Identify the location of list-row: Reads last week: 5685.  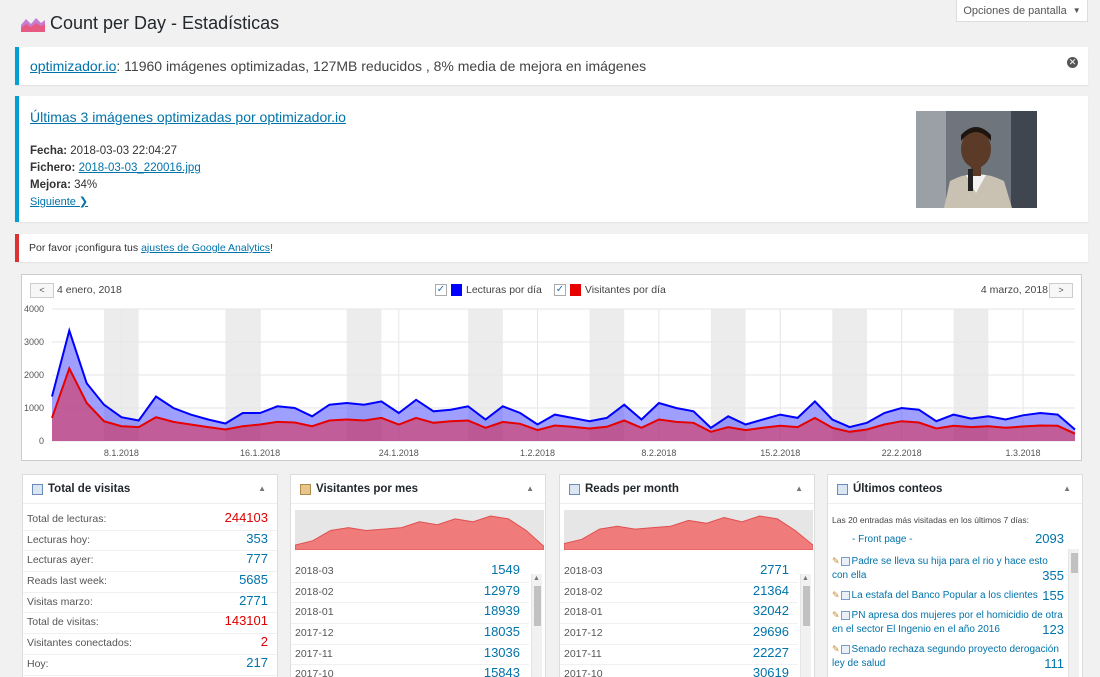
(150, 582).